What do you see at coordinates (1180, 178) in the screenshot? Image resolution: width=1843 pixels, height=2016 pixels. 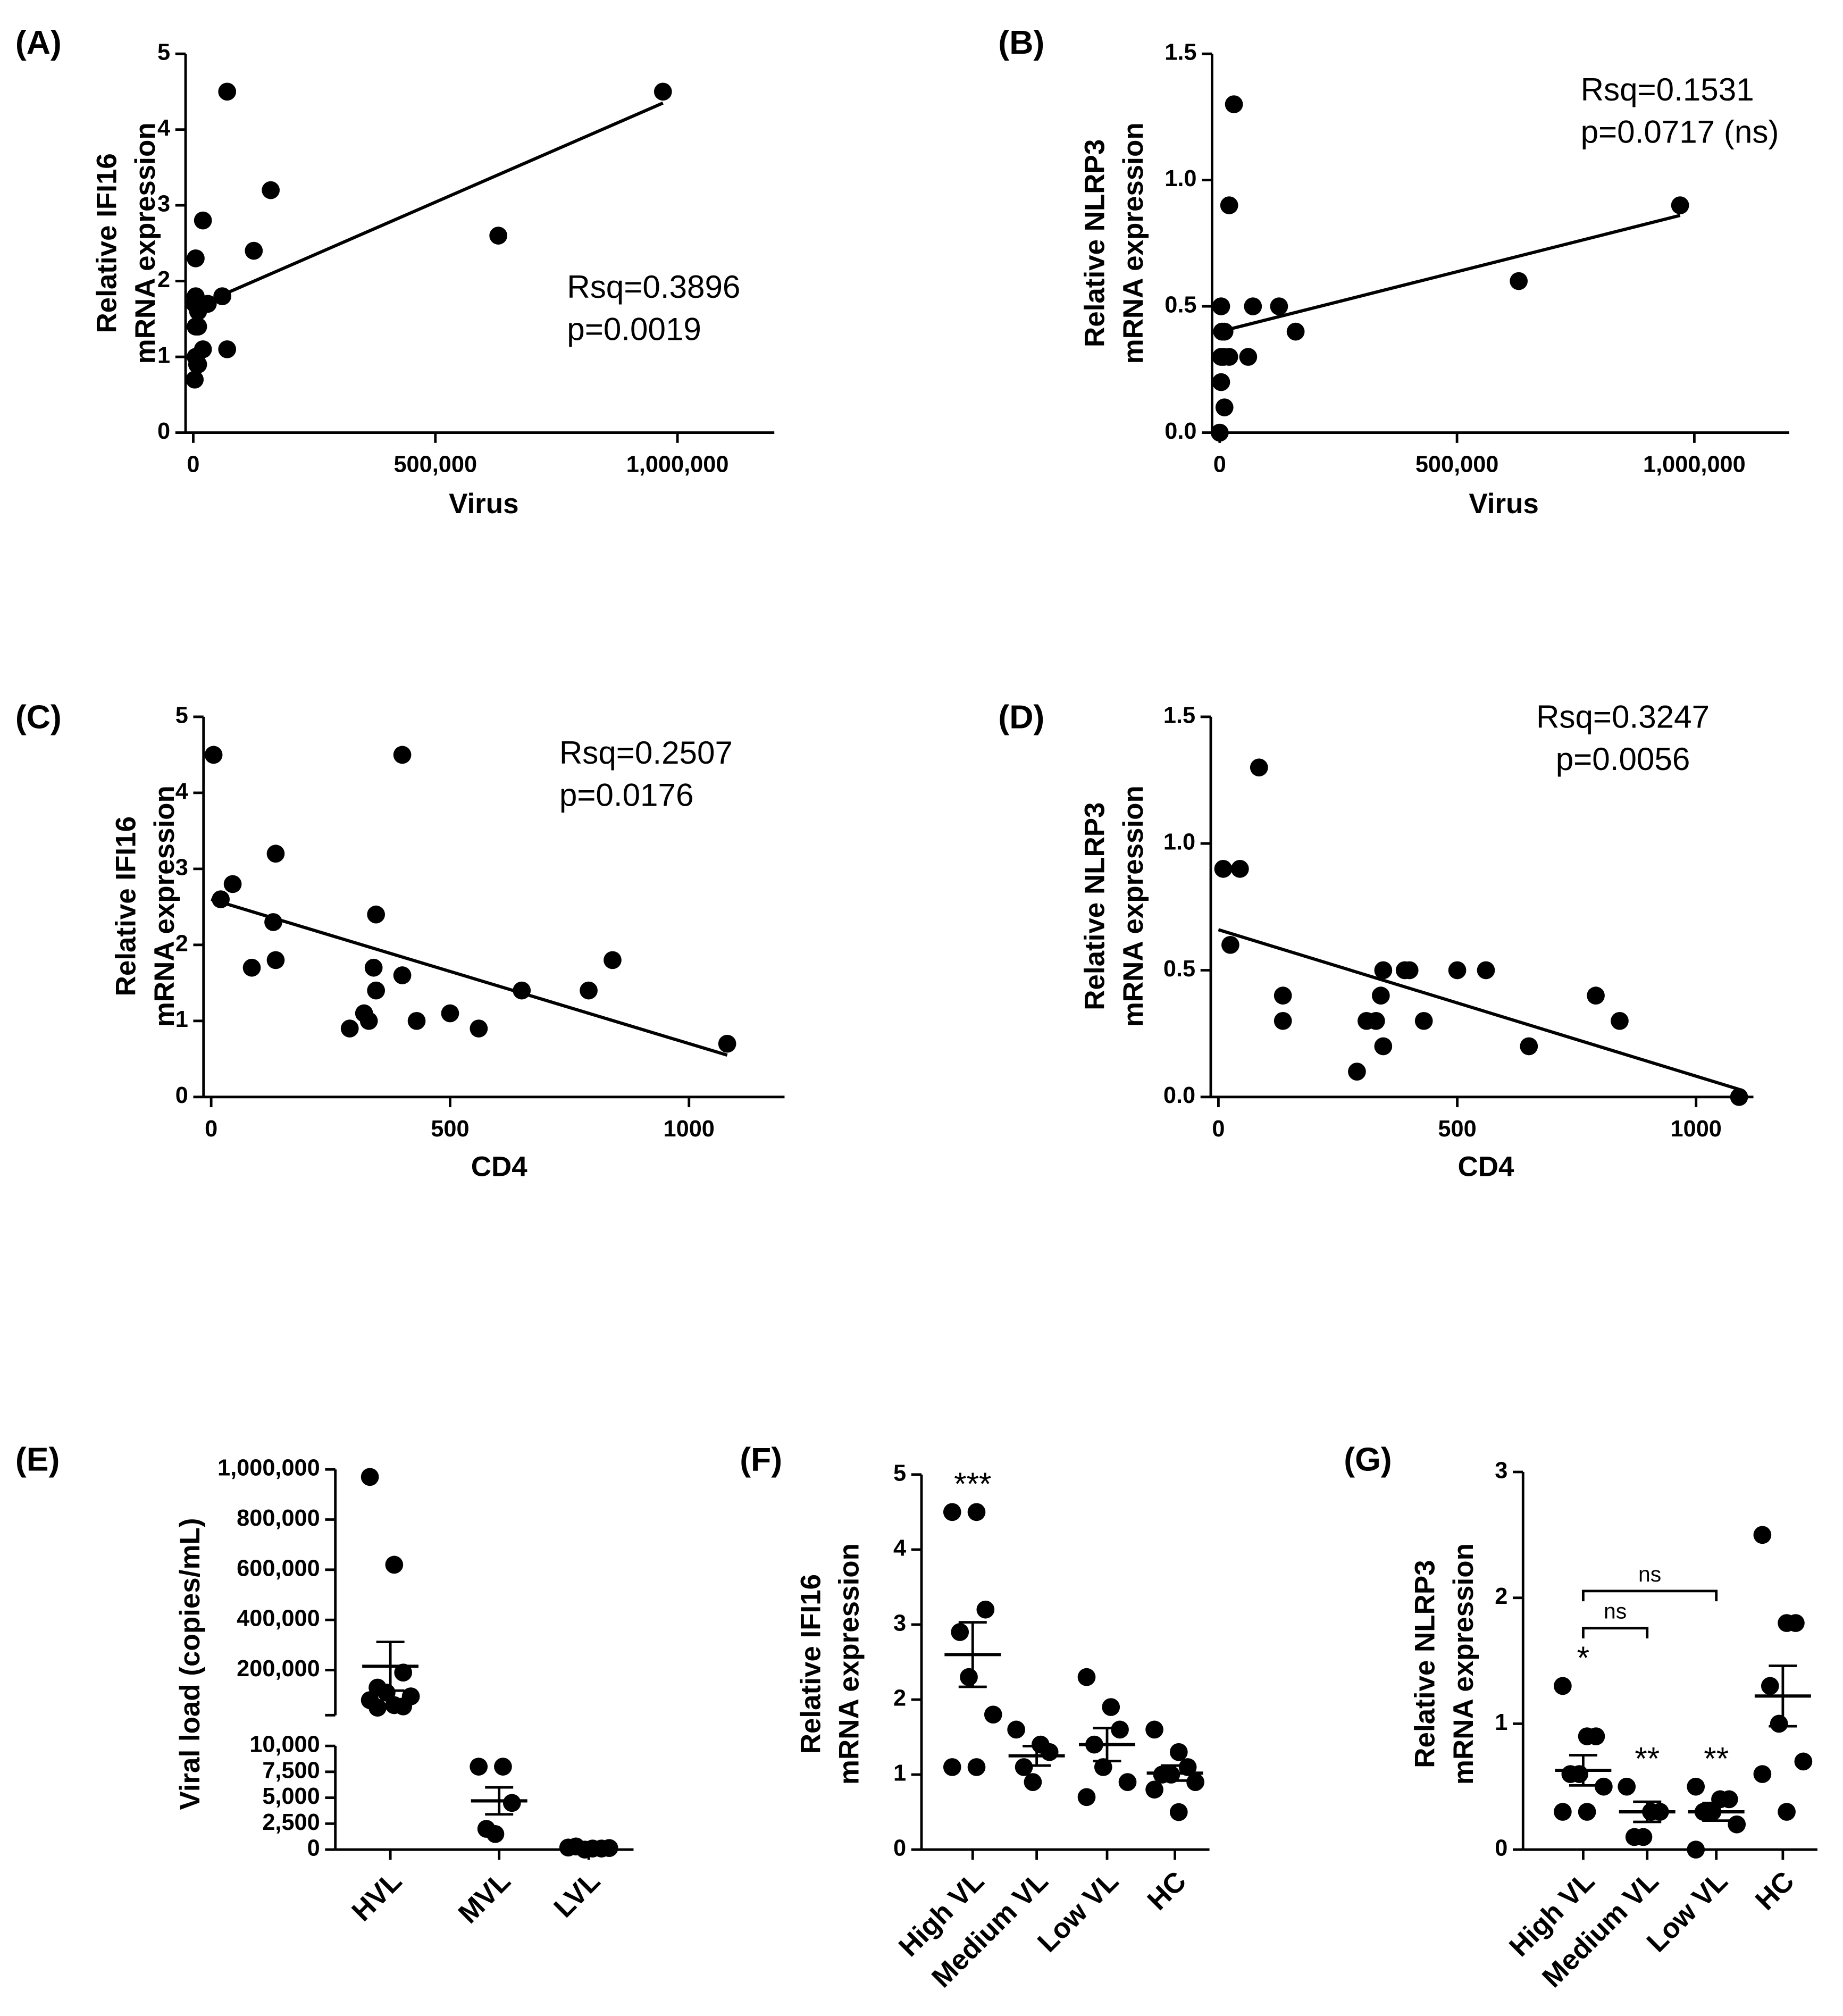 I see `y-tick-label: 1.0` at bounding box center [1180, 178].